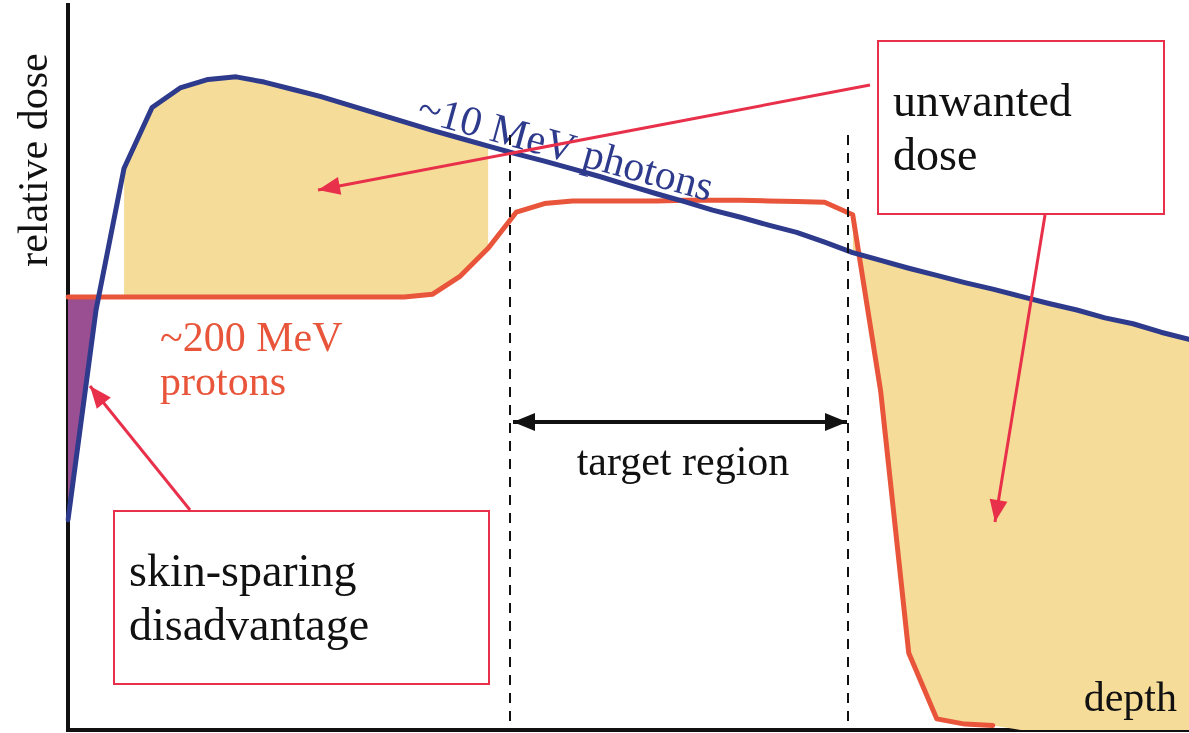 This screenshot has height=733, width=1189. Describe the element at coordinates (251, 359) in the screenshot. I see `series-label: ~200 MeV protons` at that location.